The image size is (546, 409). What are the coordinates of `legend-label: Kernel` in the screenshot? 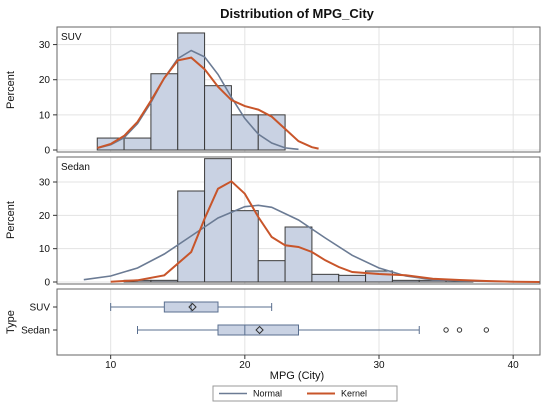 It's located at (354, 394).